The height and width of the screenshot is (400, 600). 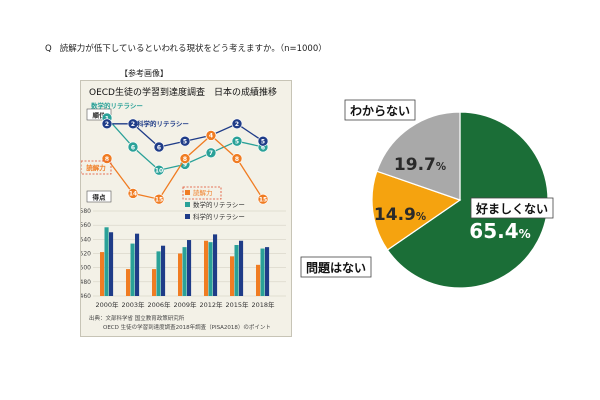 I want to click on question-text: 読解力が低下しているといわれる現状をどう考えますか。（n=1000）, so click(x=193, y=49).